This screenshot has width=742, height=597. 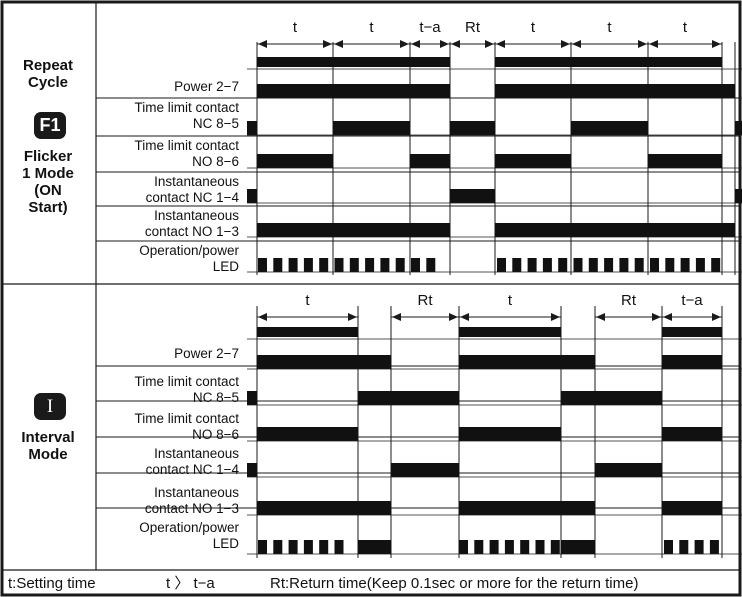 I want to click on row-label-line: LED, so click(x=225, y=266).